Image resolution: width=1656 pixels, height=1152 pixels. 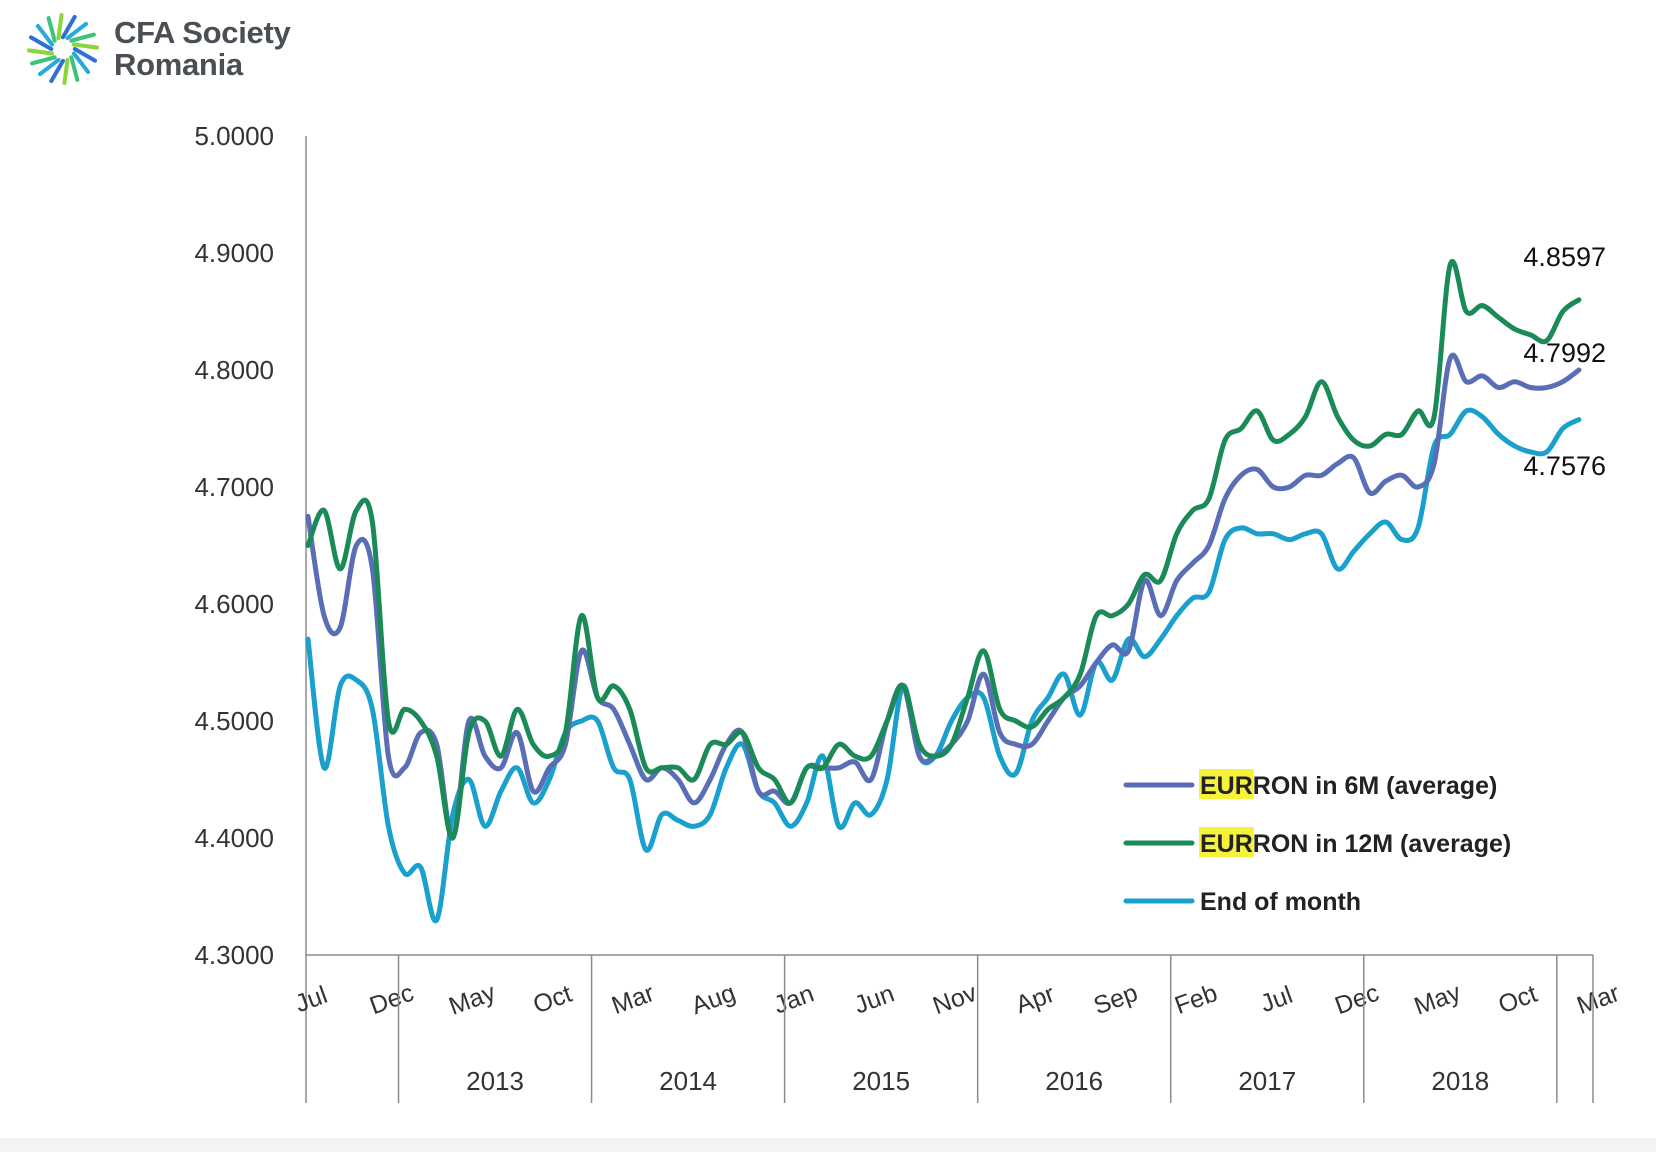 What do you see at coordinates (828, 1145) in the screenshot?
I see `bottom-strip` at bounding box center [828, 1145].